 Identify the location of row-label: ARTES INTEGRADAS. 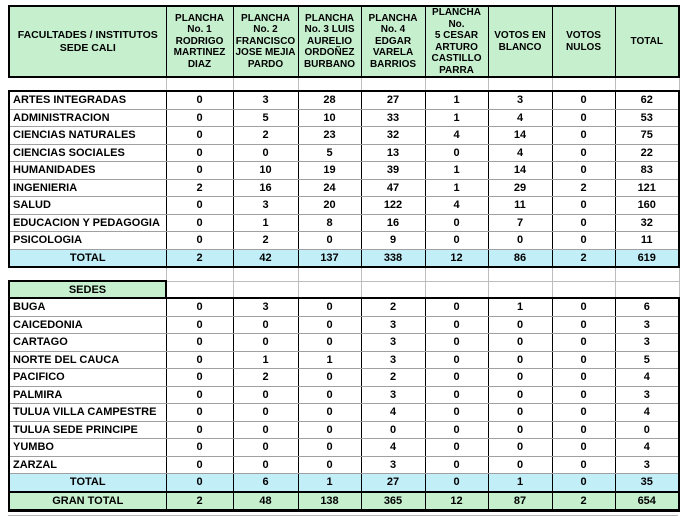
(87, 100).